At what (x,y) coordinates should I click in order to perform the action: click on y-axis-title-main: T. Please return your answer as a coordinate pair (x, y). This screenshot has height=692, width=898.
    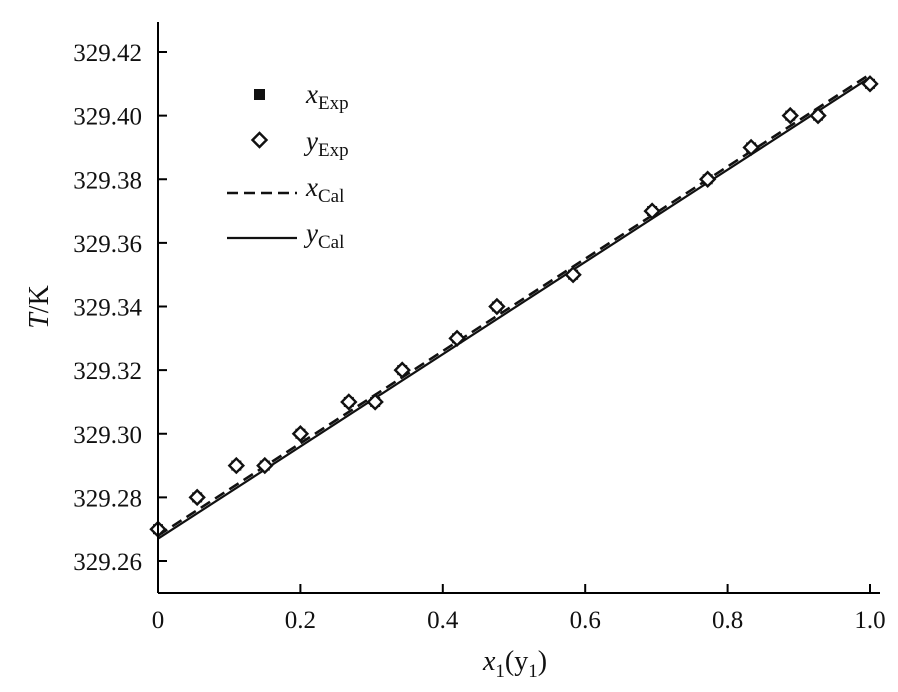
    Looking at the image, I should click on (39, 320).